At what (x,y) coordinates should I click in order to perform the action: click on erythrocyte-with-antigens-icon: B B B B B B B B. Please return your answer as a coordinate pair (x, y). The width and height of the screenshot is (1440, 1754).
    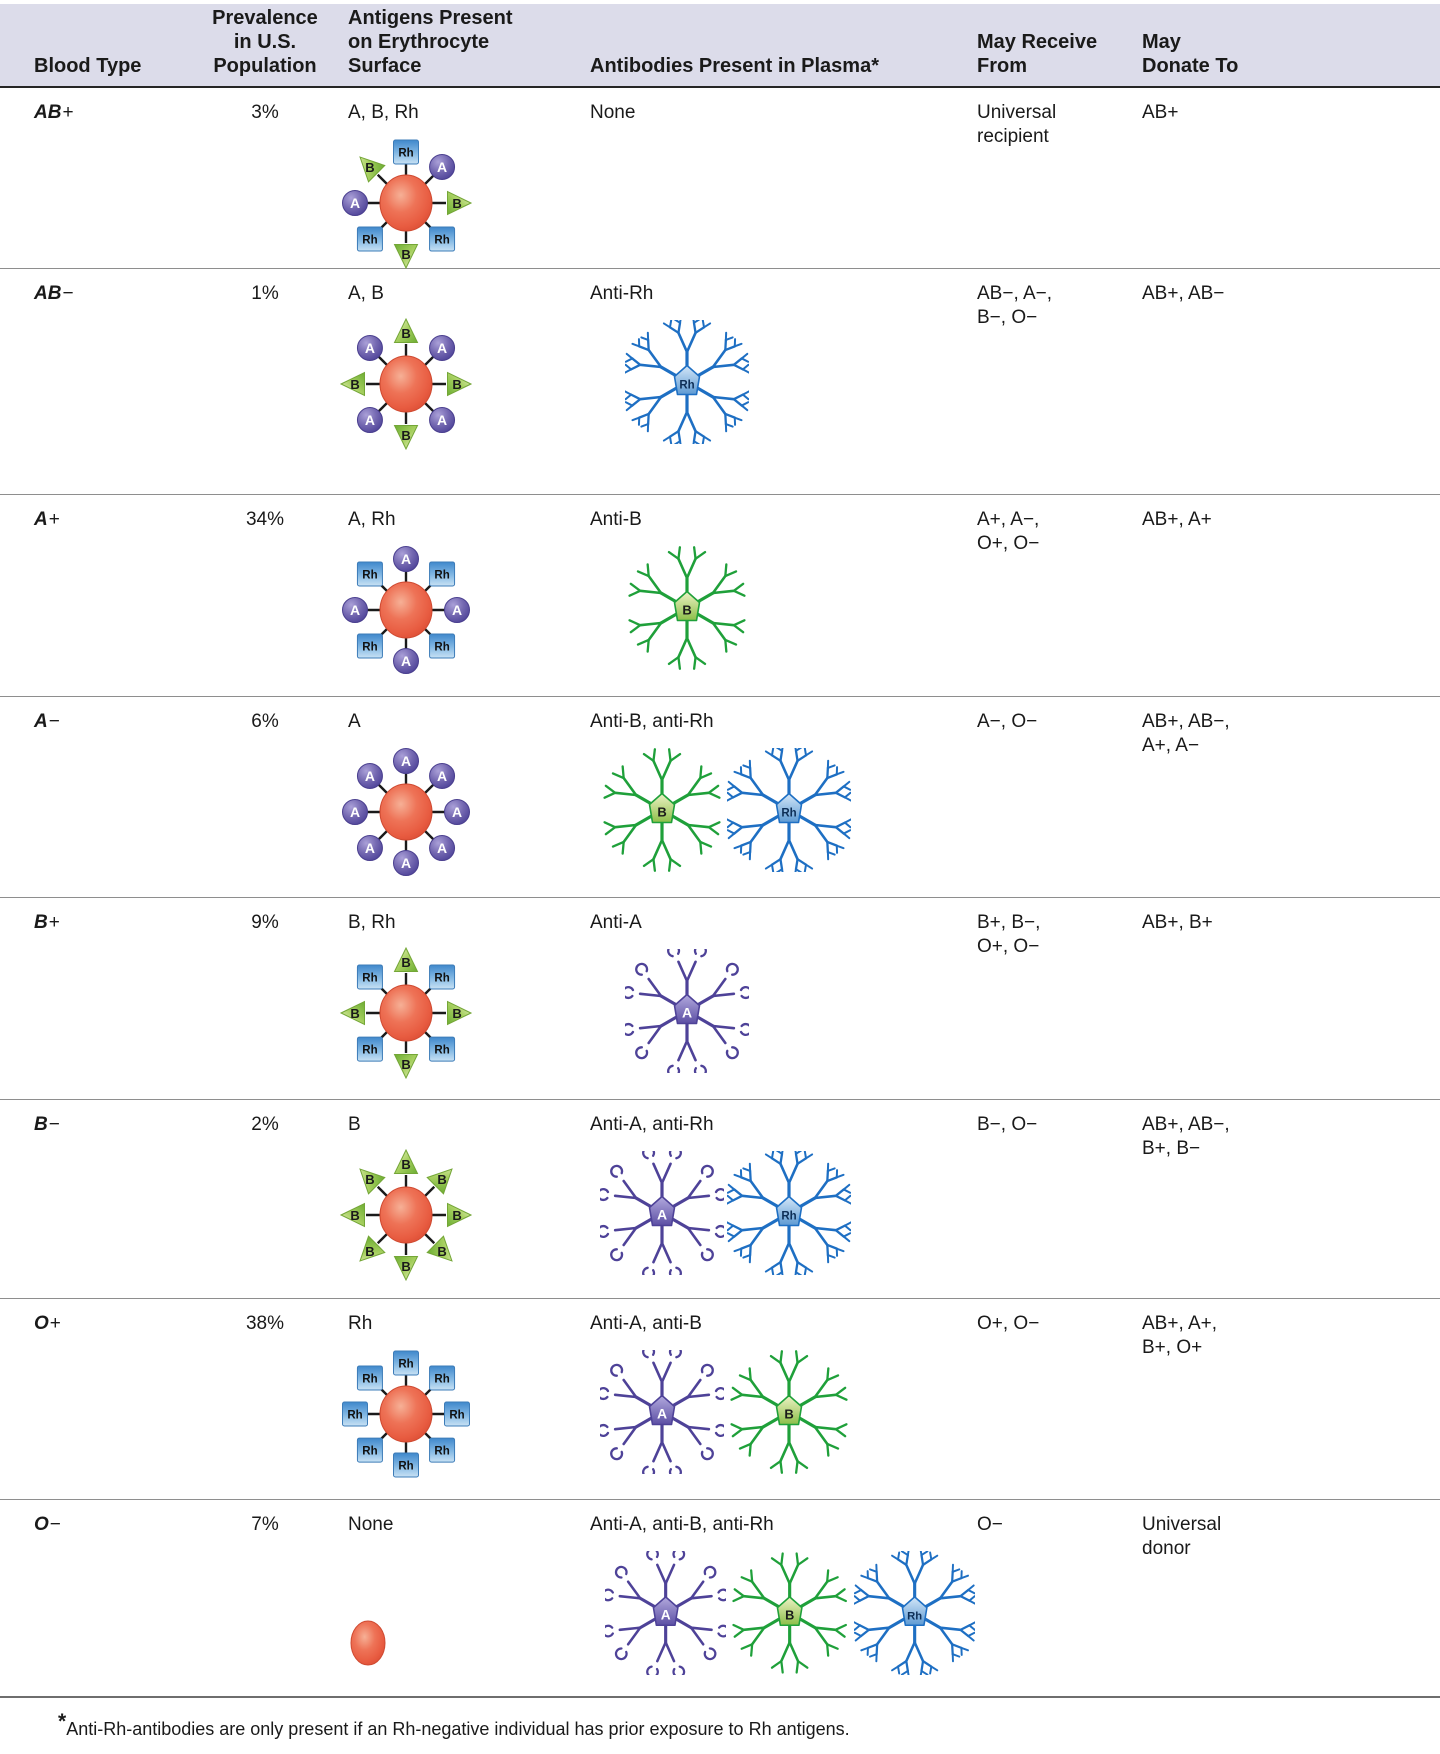
    Looking at the image, I should click on (406, 1215).